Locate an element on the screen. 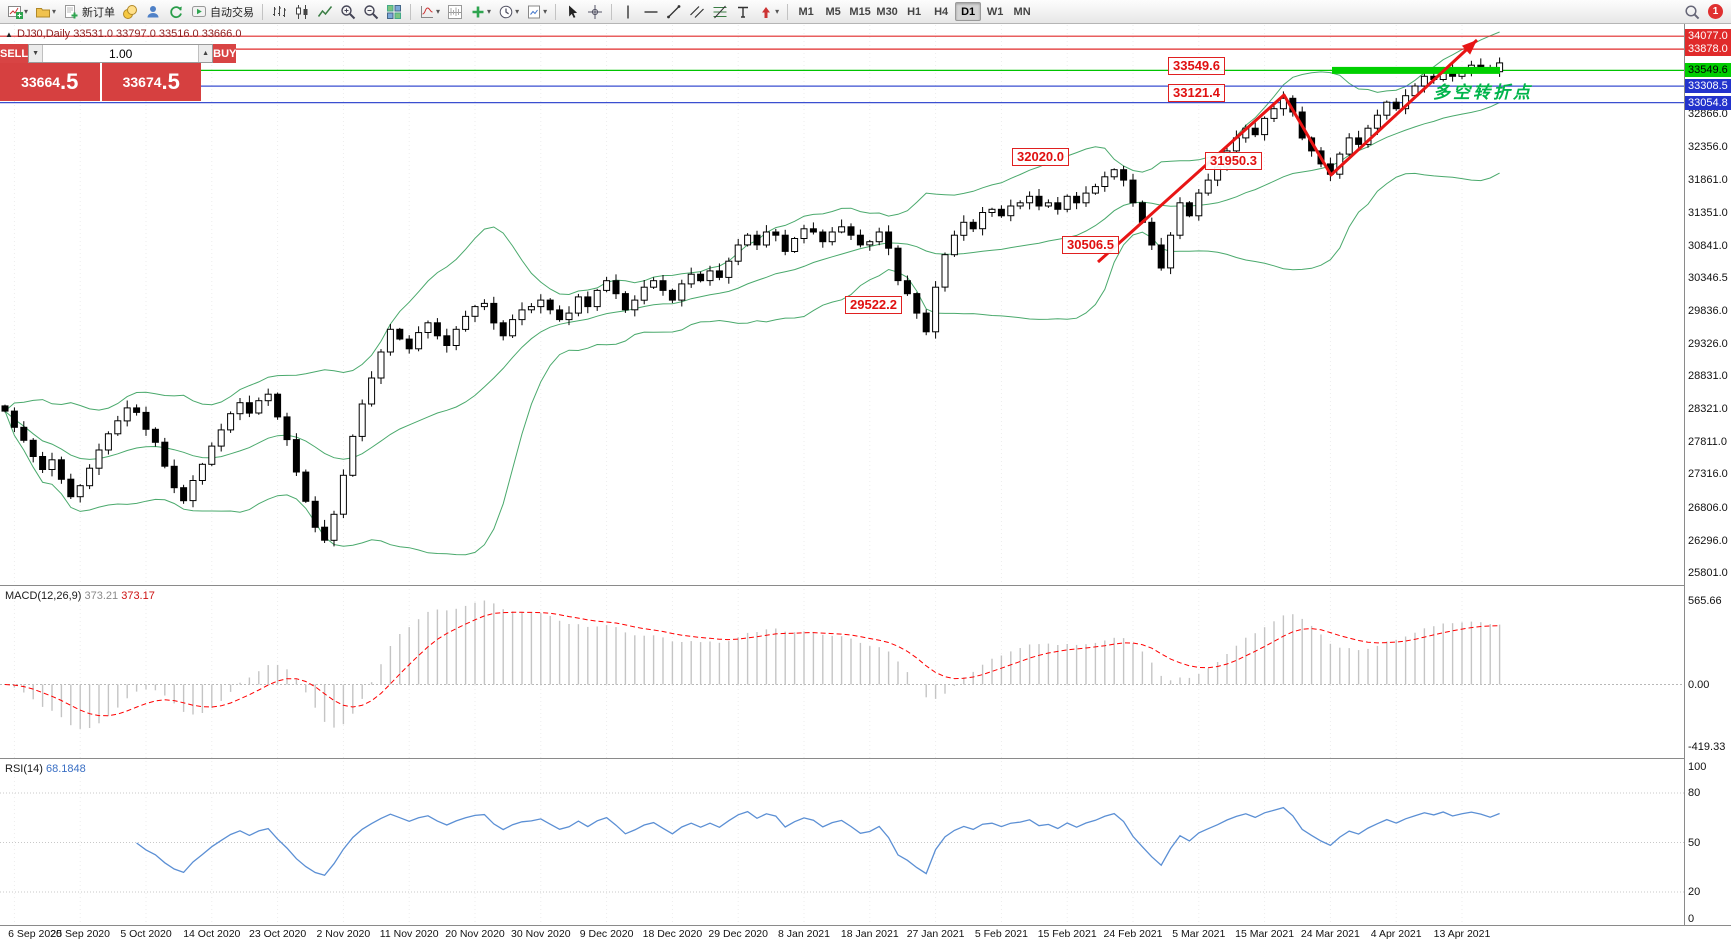  candlestick-mode-icon is located at coordinates (302, 12).